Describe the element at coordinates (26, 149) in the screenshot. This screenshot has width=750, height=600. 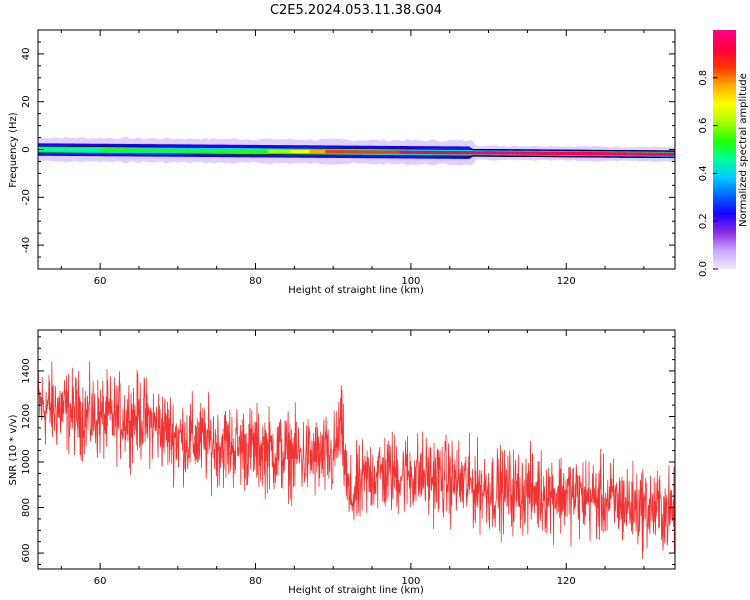
I see `y-tick-label: 0` at that location.